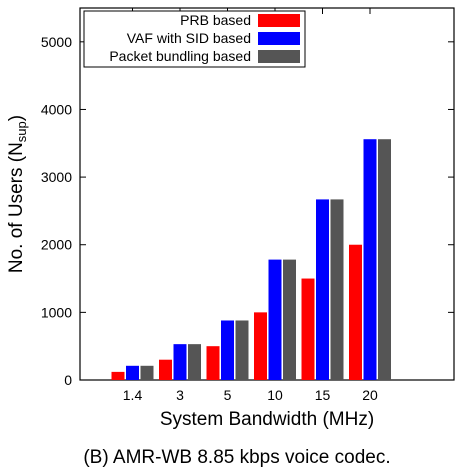  Describe the element at coordinates (228, 395) in the screenshot. I see `x-tick-label: 5` at that location.